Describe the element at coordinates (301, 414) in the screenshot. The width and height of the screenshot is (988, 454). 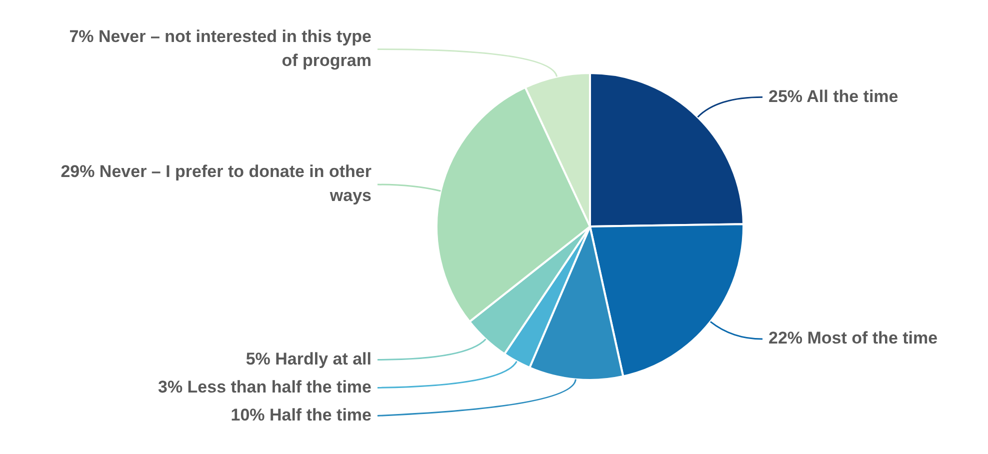
I see `slice-label: 10% Half the time` at that location.